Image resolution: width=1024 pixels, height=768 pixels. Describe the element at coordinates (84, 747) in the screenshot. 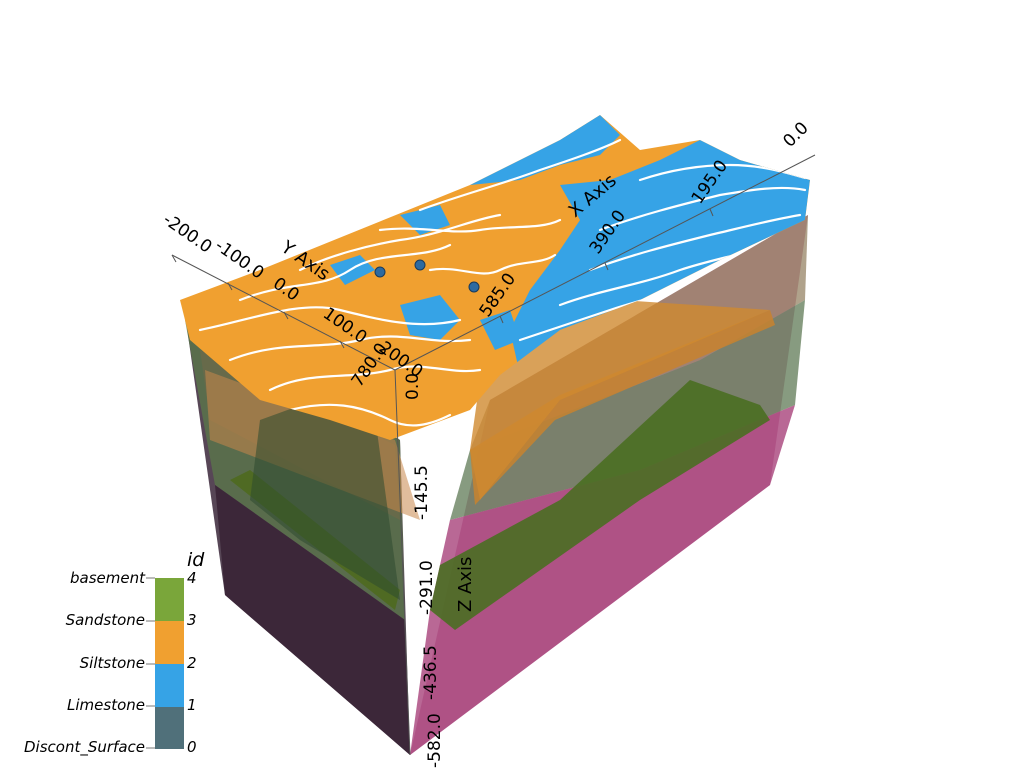

I see `legend-label-discont: Discont_Surface` at that location.